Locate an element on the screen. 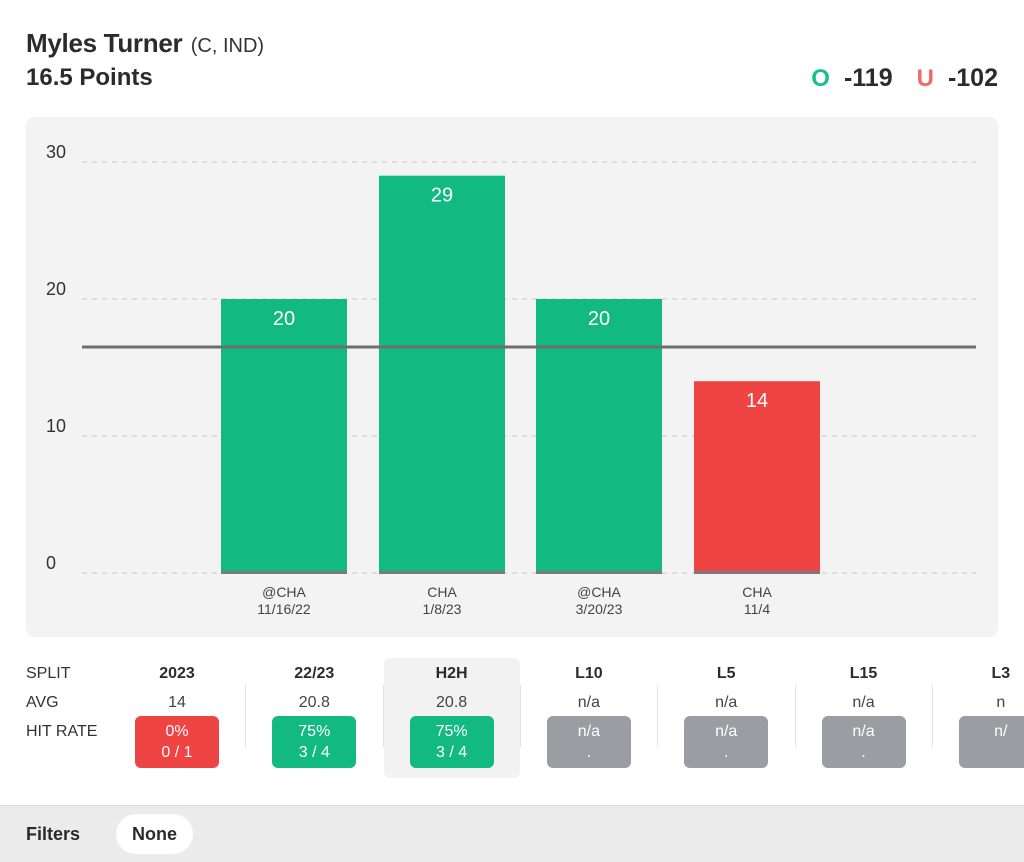 This screenshot has height=862, width=1024. avg-row-label: AVG is located at coordinates (42, 702).